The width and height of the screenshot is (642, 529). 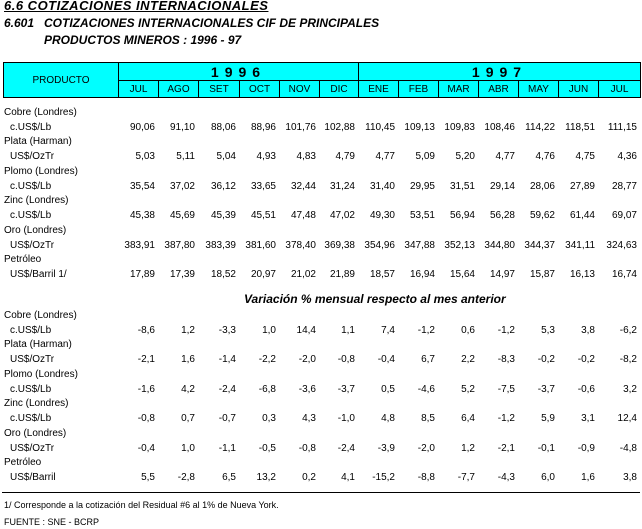 I want to click on cell-value: 45,39, so click(x=223, y=216).